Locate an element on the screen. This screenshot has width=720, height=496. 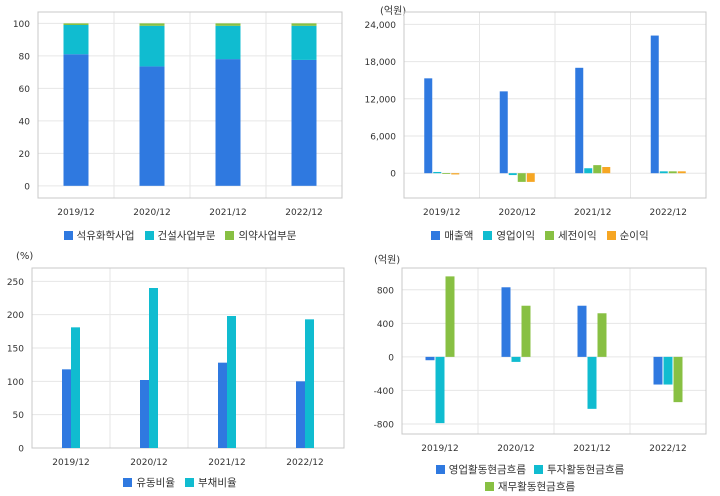
legend-label: 재무활동현금흐름 is located at coordinates (536, 487).